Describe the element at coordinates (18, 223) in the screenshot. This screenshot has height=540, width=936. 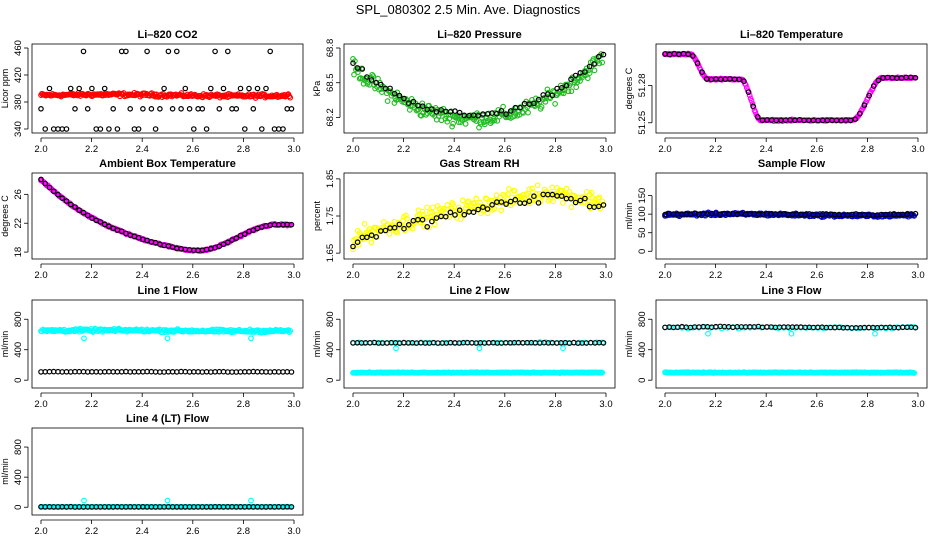
I see `y-tick-label: 22` at that location.